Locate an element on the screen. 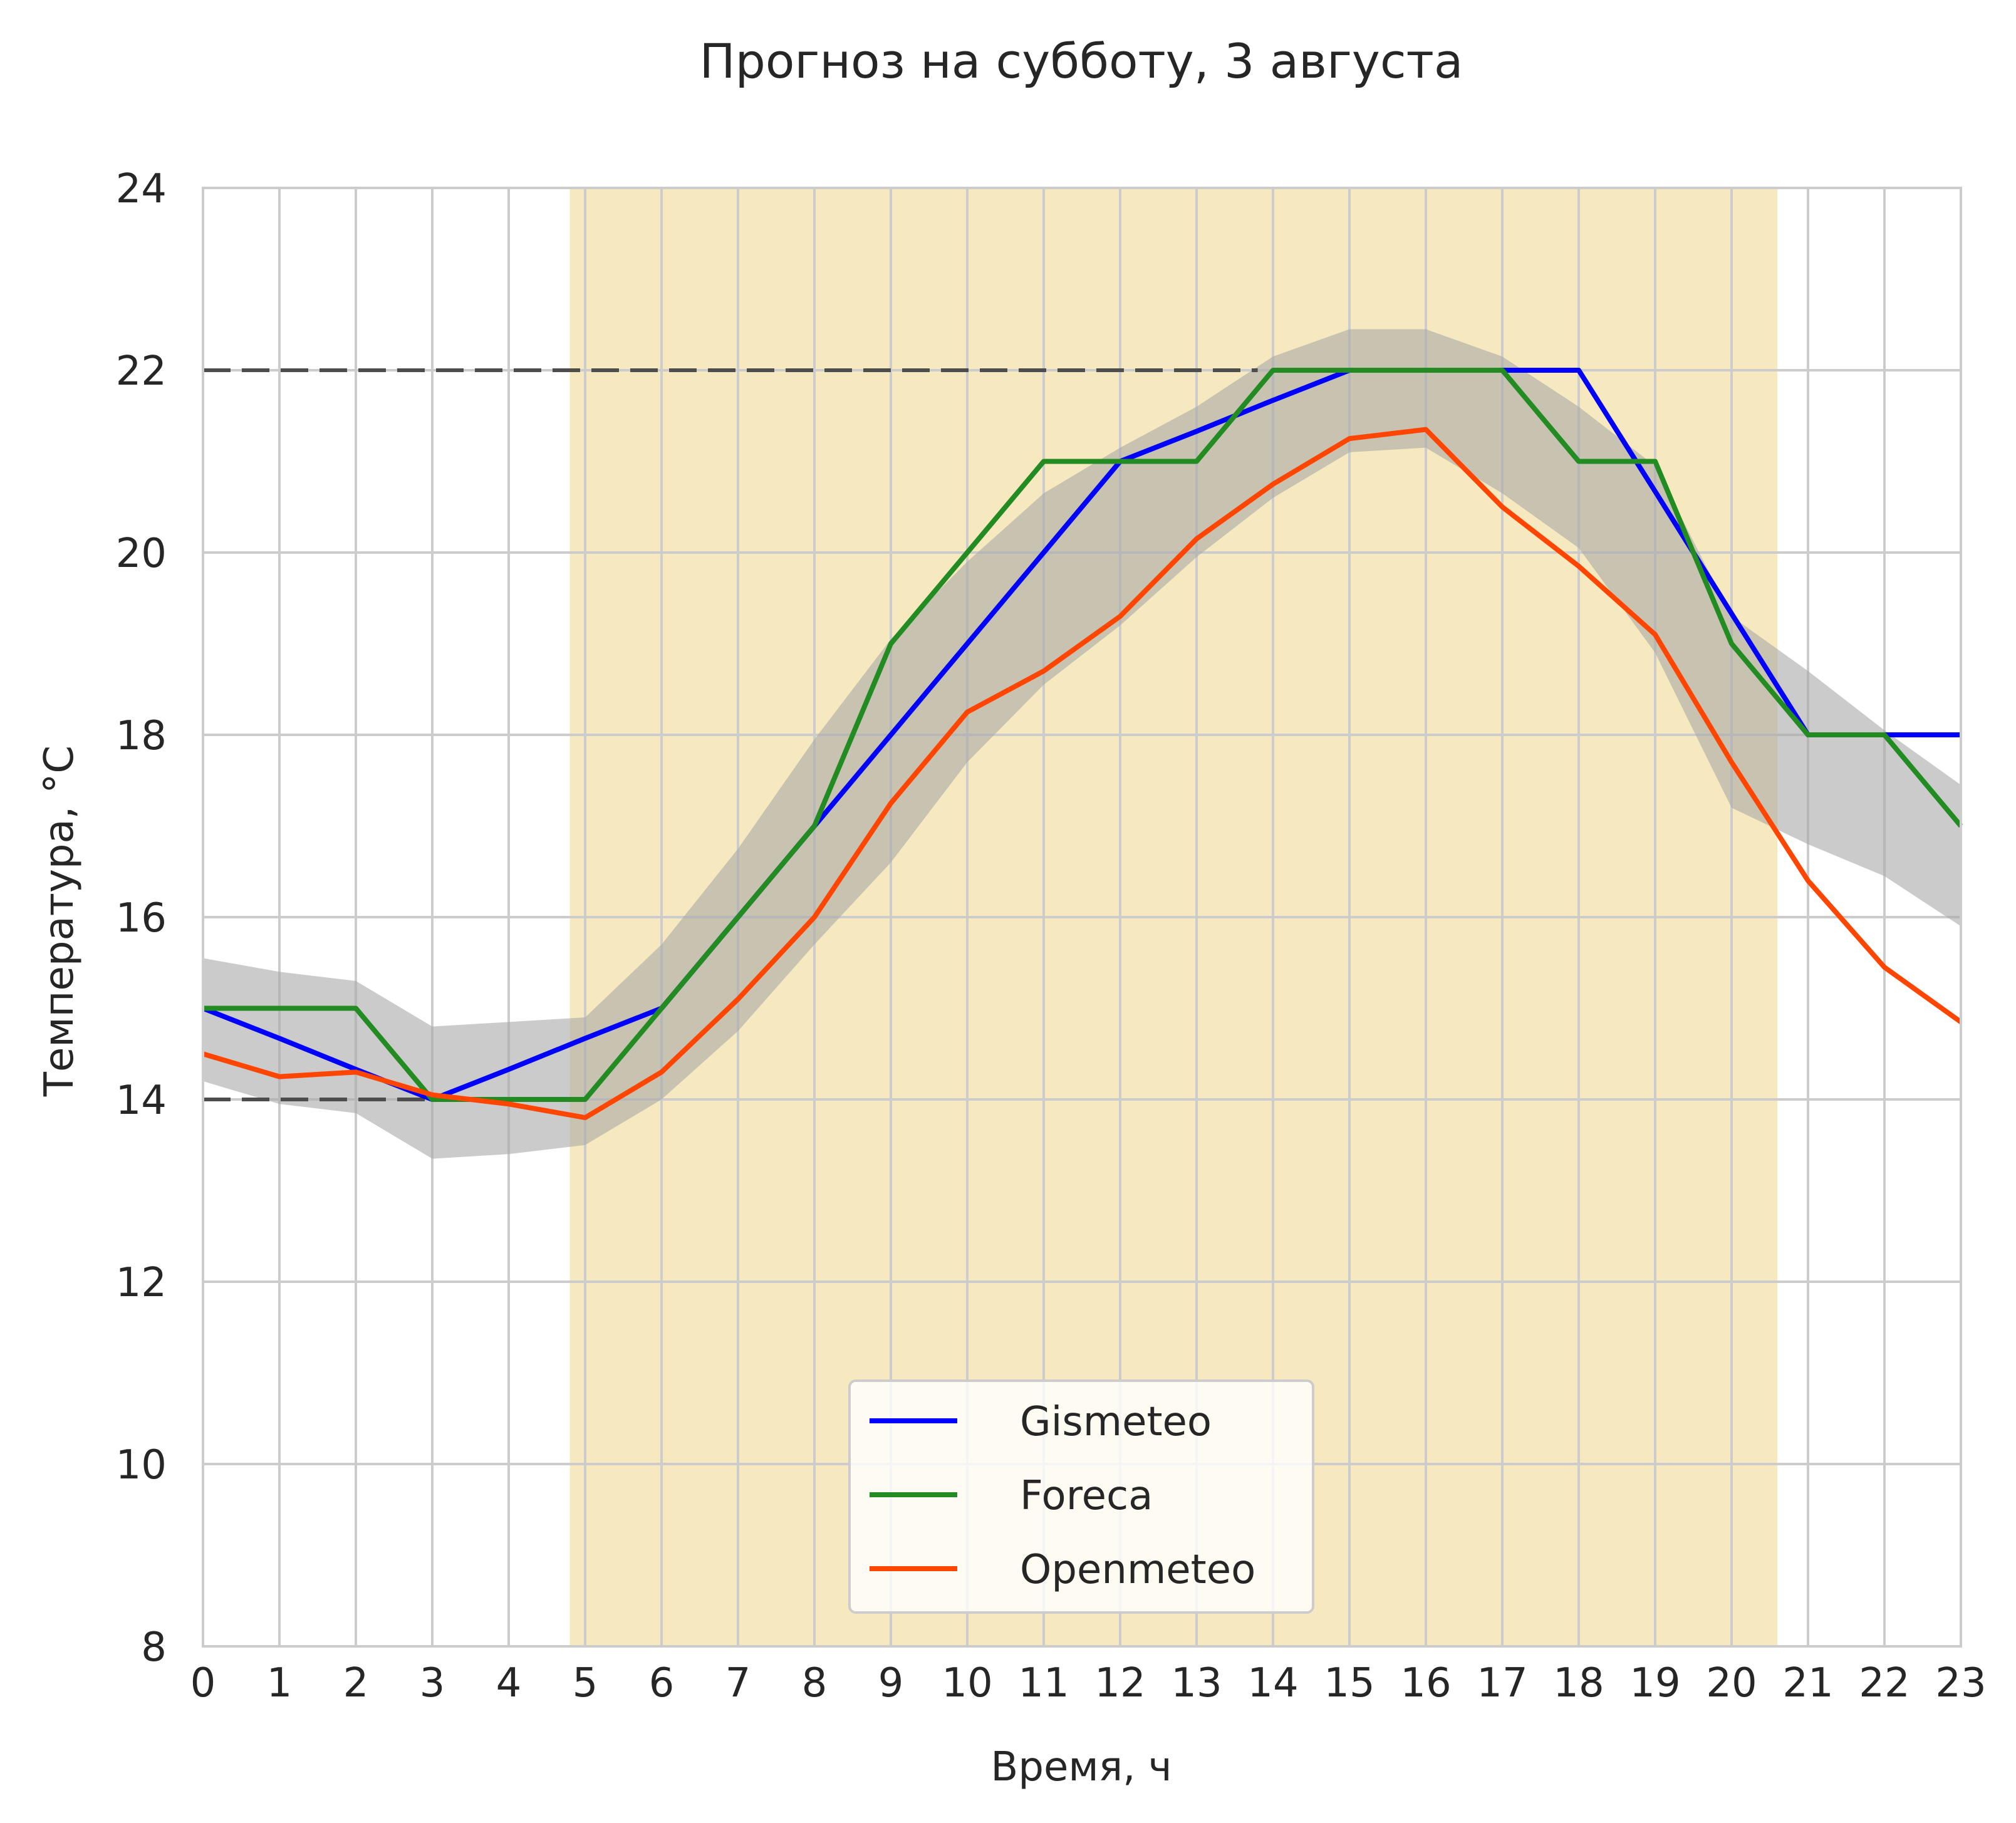  x-tick-label: 7 is located at coordinates (738, 1683).